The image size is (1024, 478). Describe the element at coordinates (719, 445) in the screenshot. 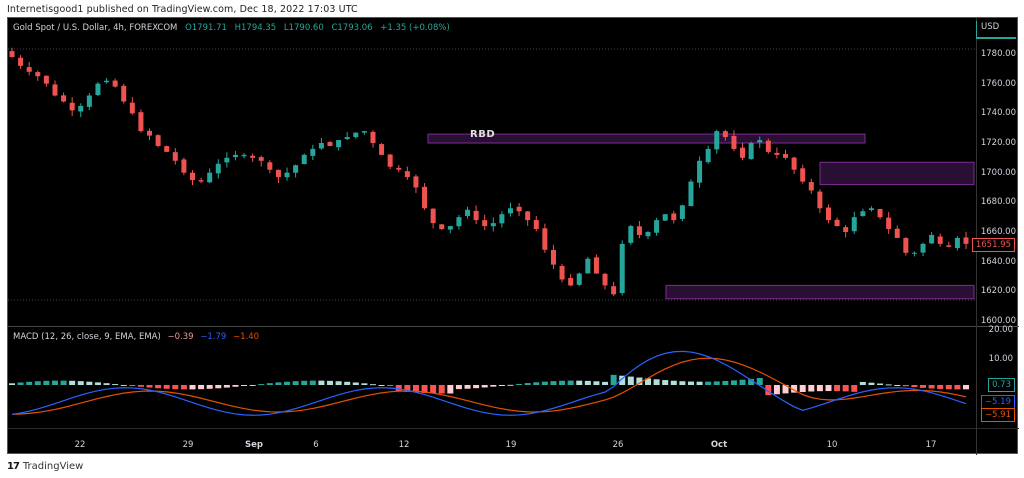

I see `time-axis-label: Oct` at that location.